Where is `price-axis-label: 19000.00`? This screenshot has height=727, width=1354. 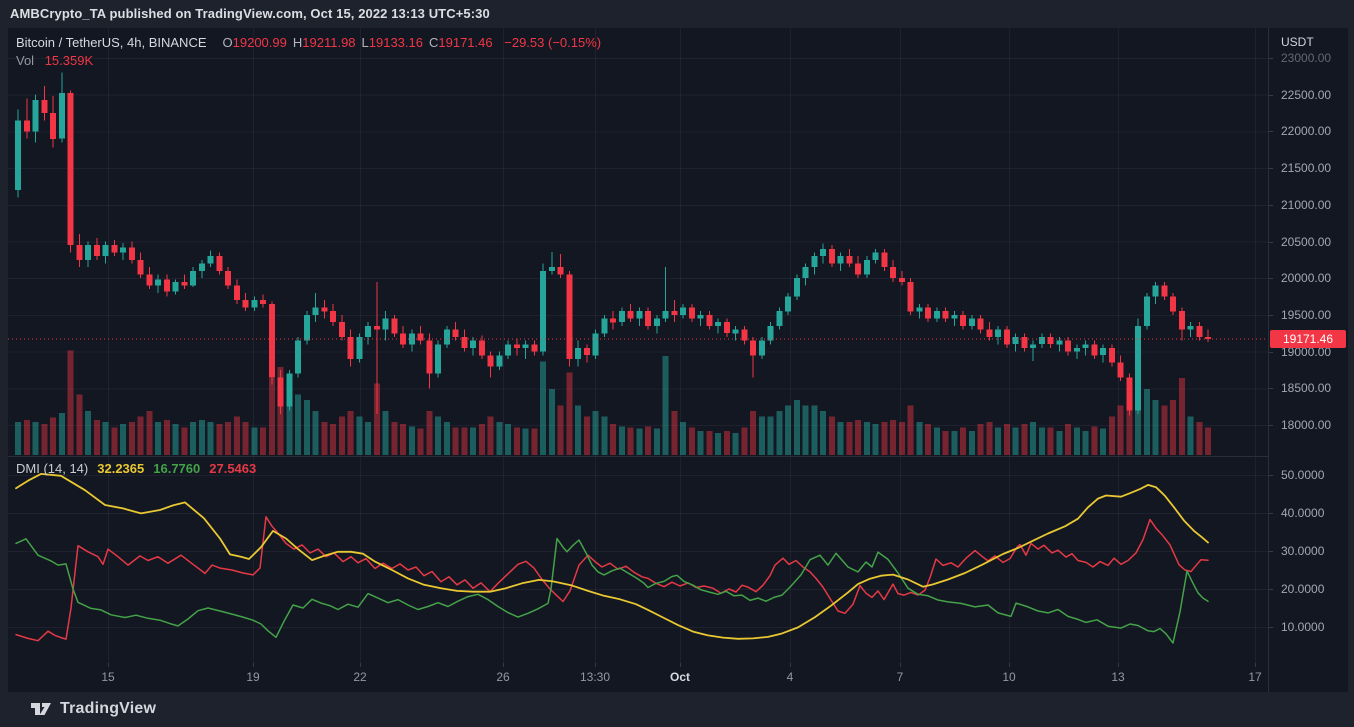 price-axis-label: 19000.00 is located at coordinates (1306, 352).